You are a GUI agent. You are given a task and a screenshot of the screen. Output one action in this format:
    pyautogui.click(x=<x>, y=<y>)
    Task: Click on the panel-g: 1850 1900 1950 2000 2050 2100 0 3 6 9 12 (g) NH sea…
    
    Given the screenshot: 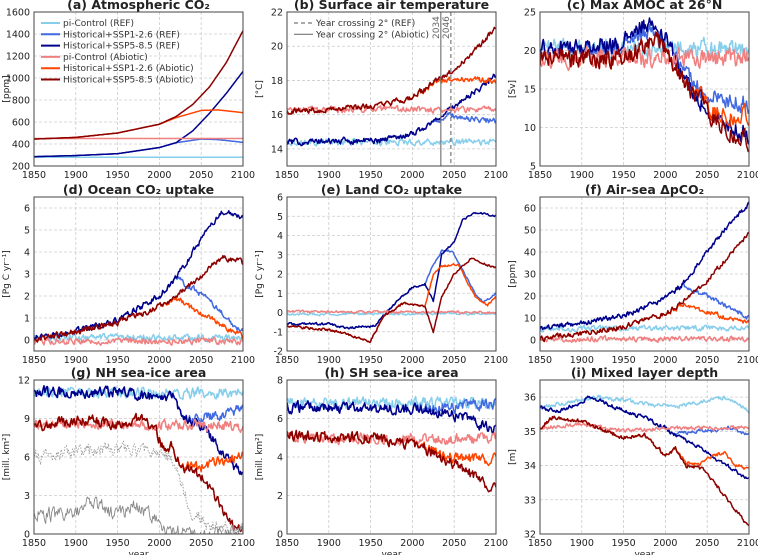 What is the action you would take?
    pyautogui.click(x=128, y=460)
    